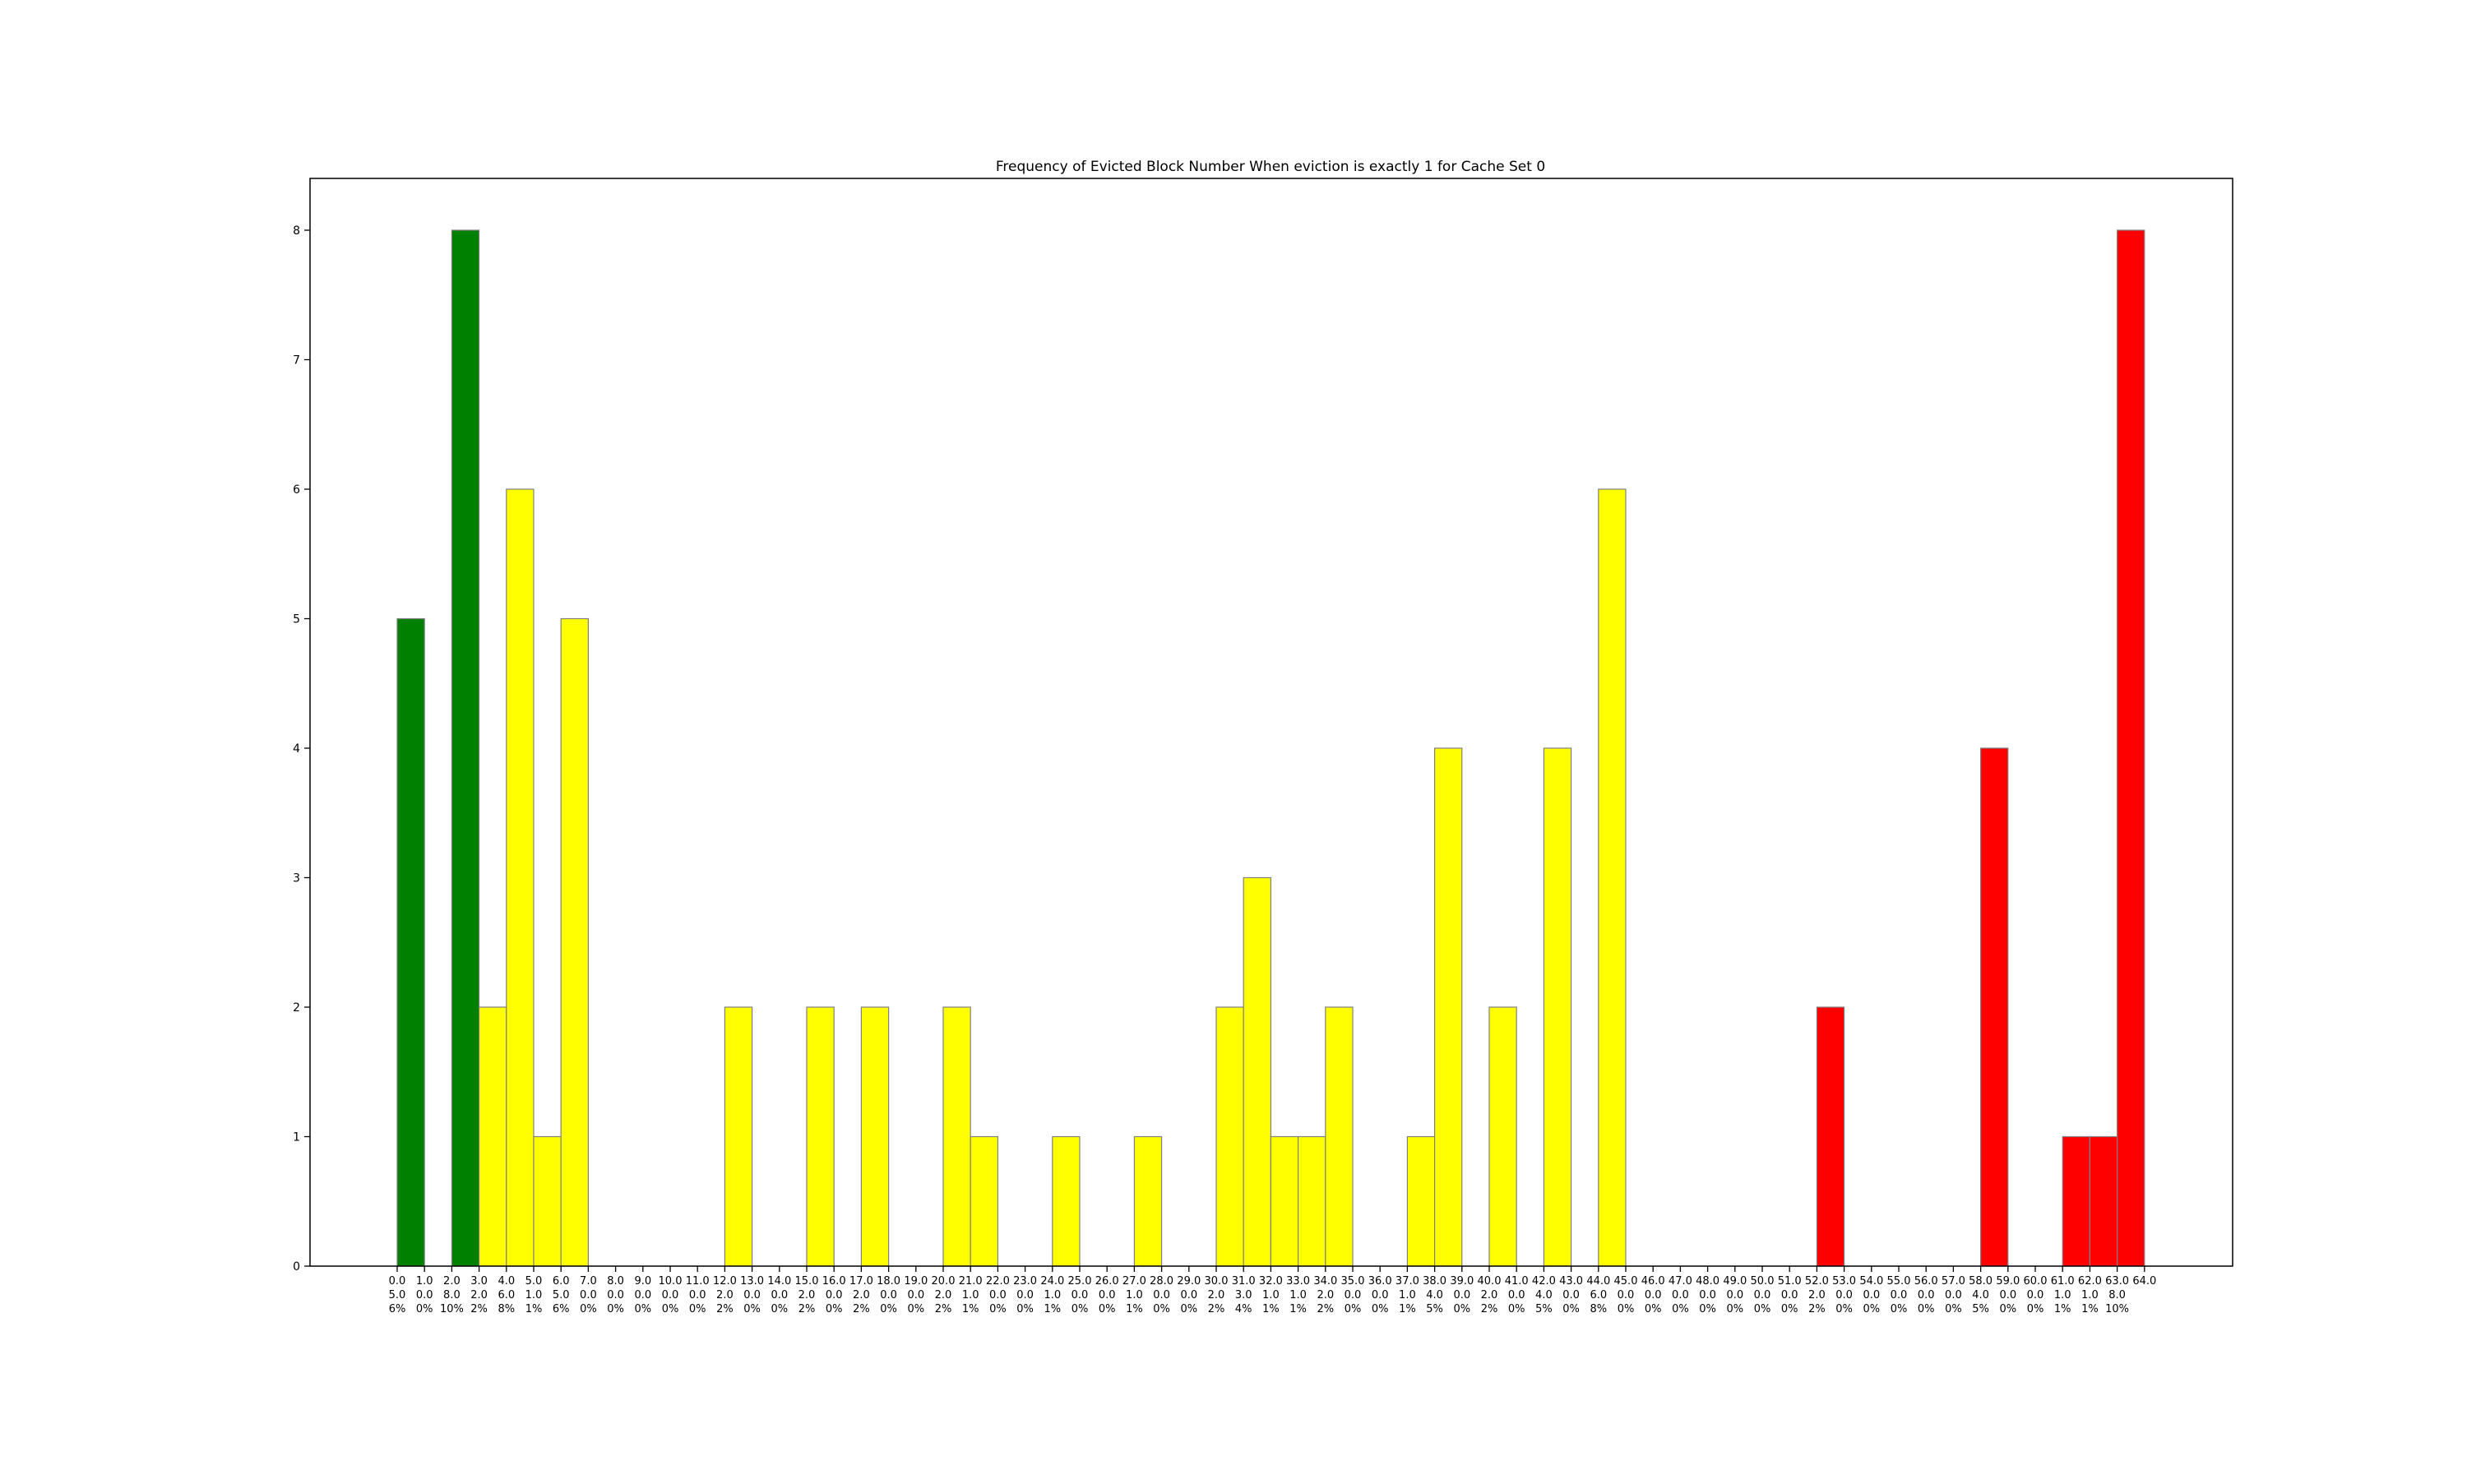  Describe the element at coordinates (779, 1309) in the screenshot. I see `x-tick-label-14-line-3: 0%` at that location.